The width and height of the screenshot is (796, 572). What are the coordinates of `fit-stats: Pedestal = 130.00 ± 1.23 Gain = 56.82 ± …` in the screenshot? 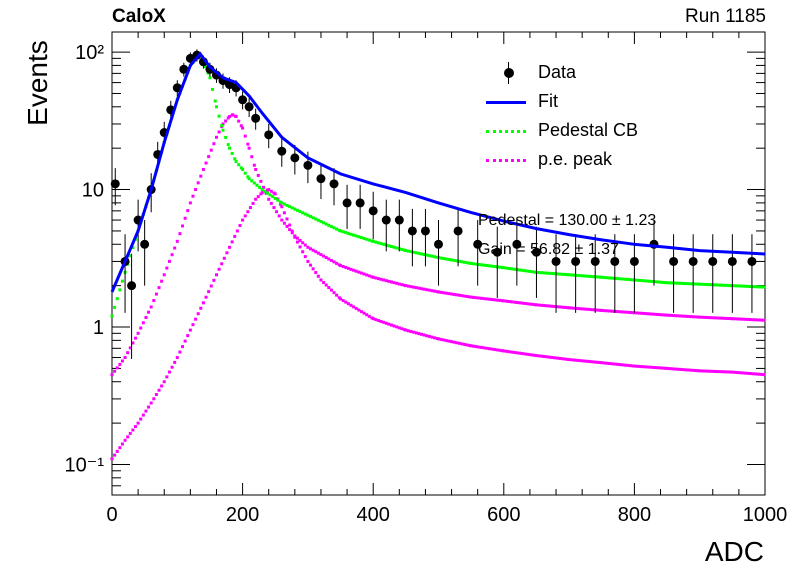 It's located at (567, 235).